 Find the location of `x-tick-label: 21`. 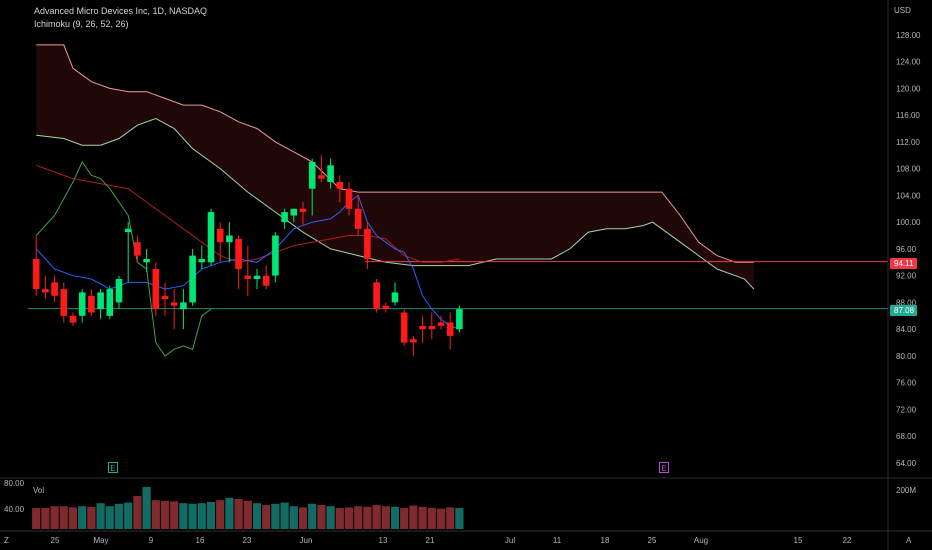

x-tick-label: 21 is located at coordinates (430, 540).